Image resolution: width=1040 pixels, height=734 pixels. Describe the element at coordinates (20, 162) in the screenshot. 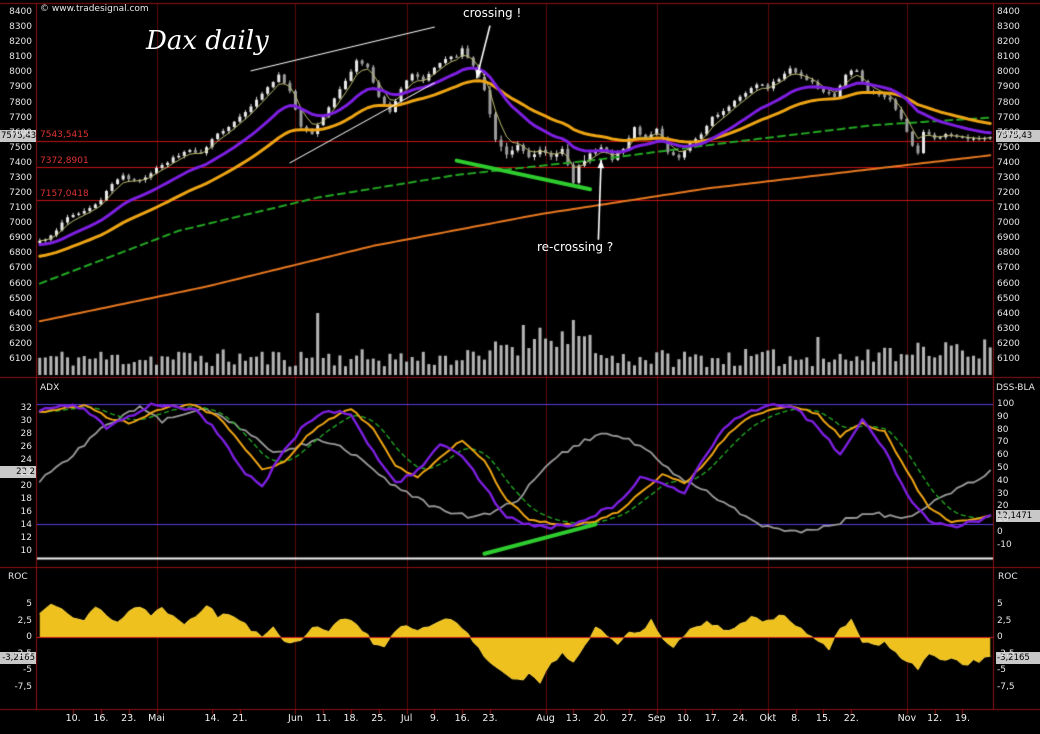

I see `price-axis-tick-left: 7400` at that location.